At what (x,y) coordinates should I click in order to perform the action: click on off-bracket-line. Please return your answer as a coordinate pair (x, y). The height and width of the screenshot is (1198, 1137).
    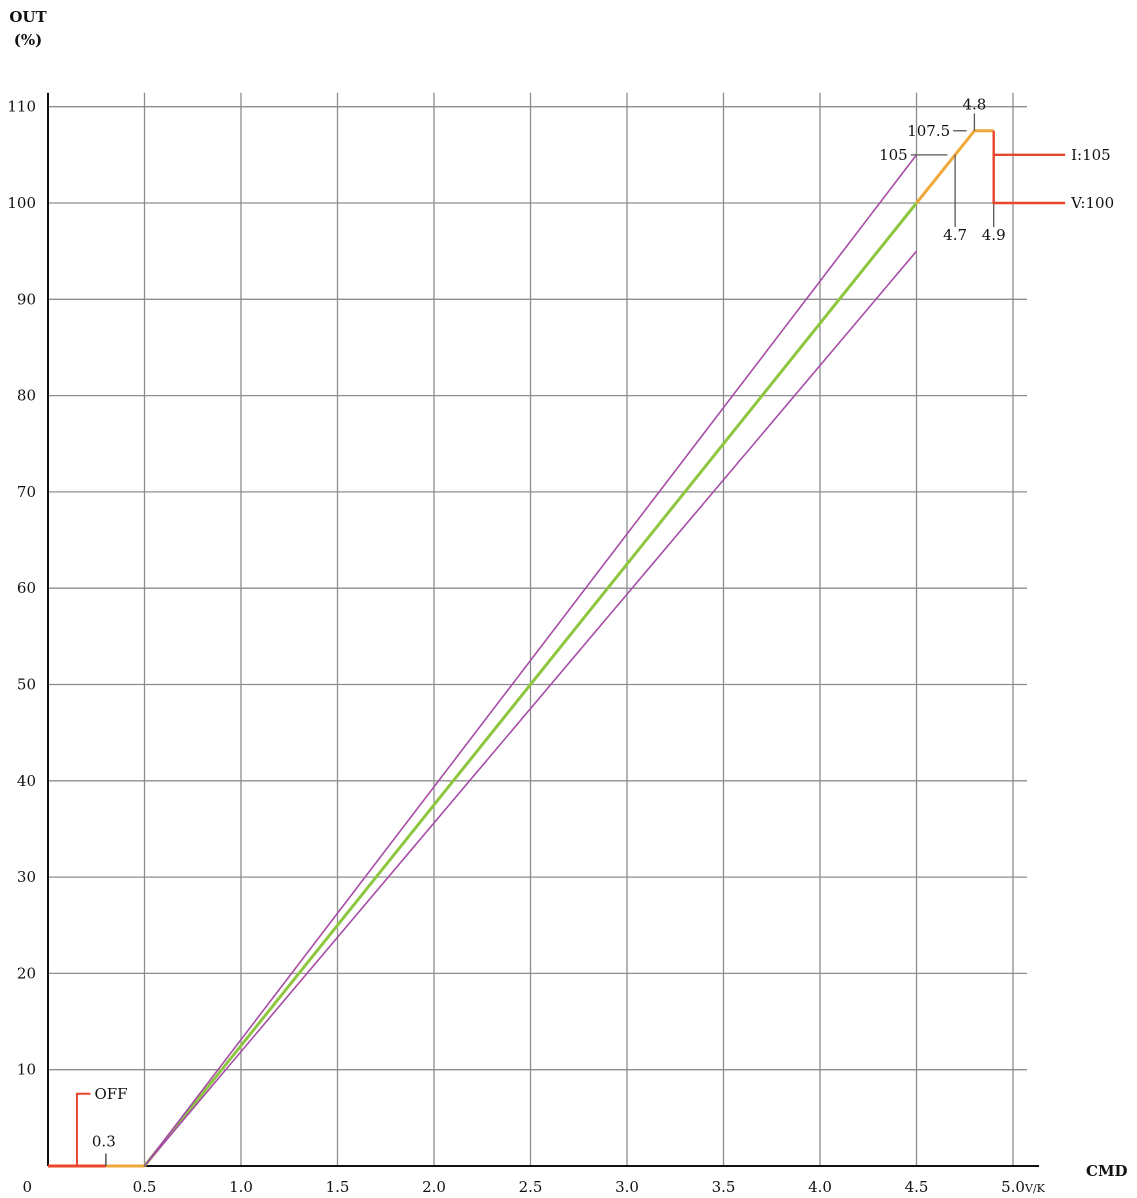
    Looking at the image, I should click on (83, 1128).